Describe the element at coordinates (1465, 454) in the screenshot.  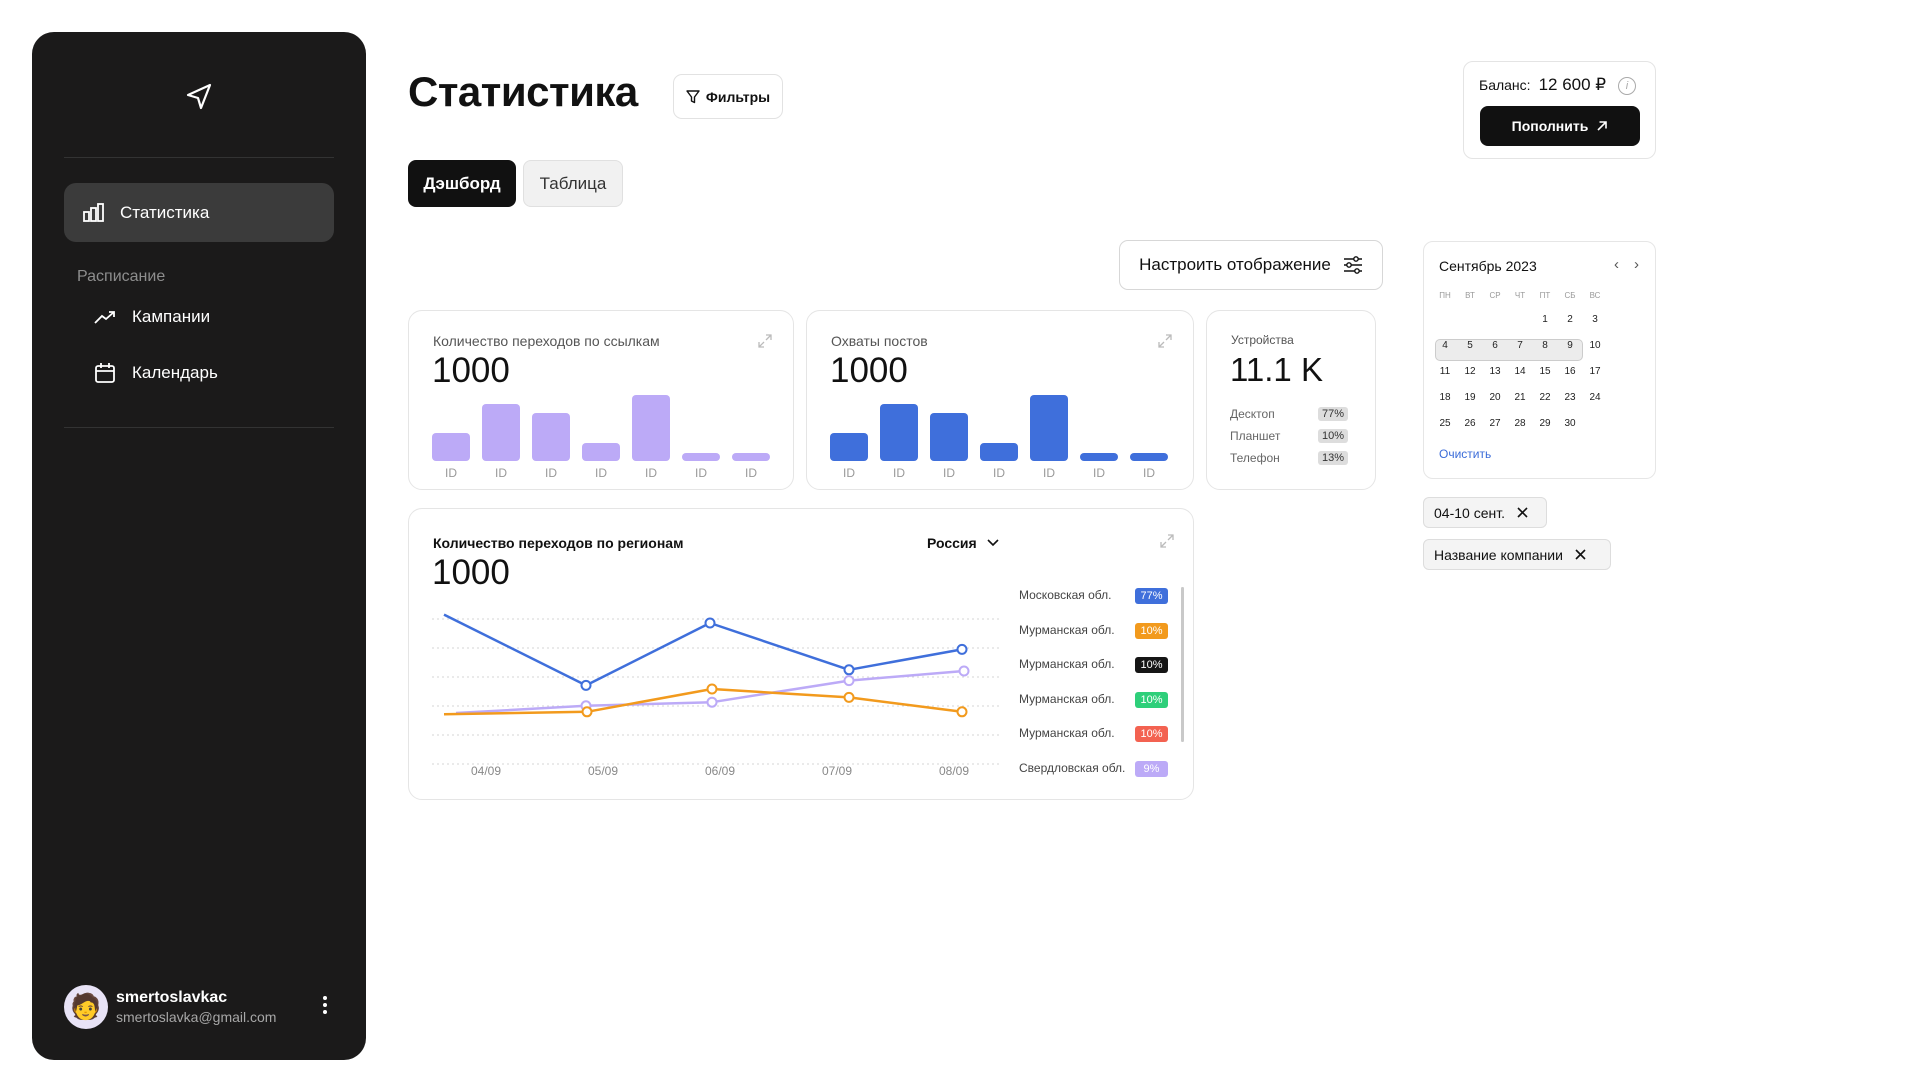
I see `calendar-clear-link: Очистить` at that location.